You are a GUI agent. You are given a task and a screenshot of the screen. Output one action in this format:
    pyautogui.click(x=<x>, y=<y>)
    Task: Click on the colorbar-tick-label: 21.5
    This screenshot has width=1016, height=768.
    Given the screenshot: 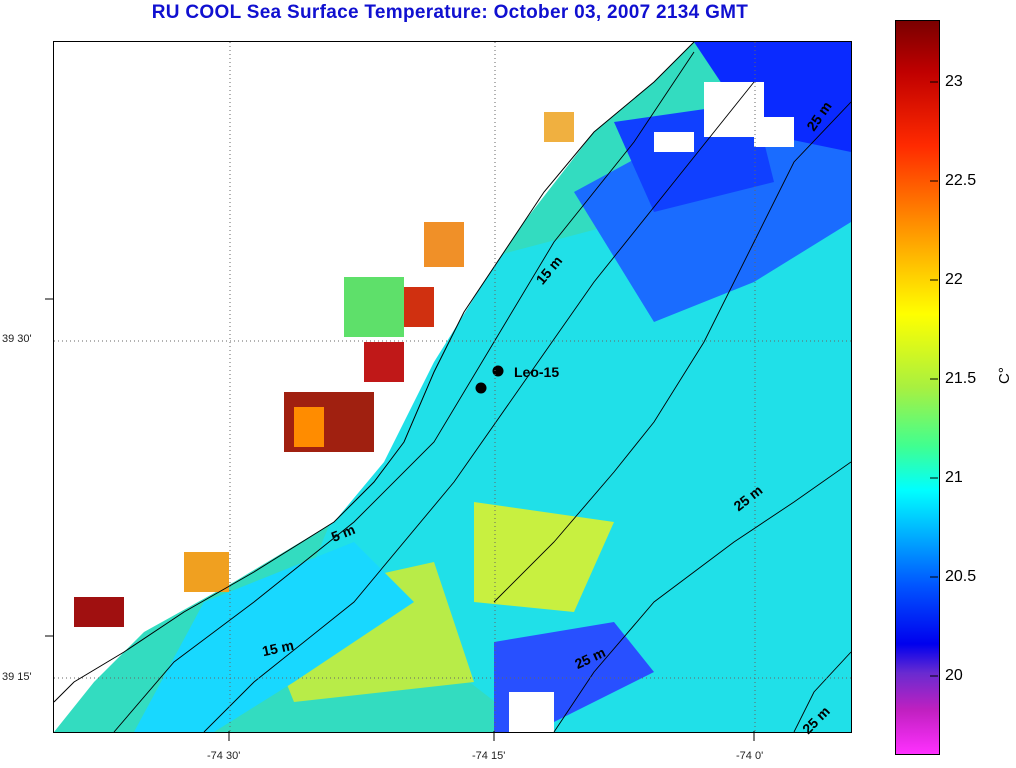 What is the action you would take?
    pyautogui.click(x=961, y=378)
    